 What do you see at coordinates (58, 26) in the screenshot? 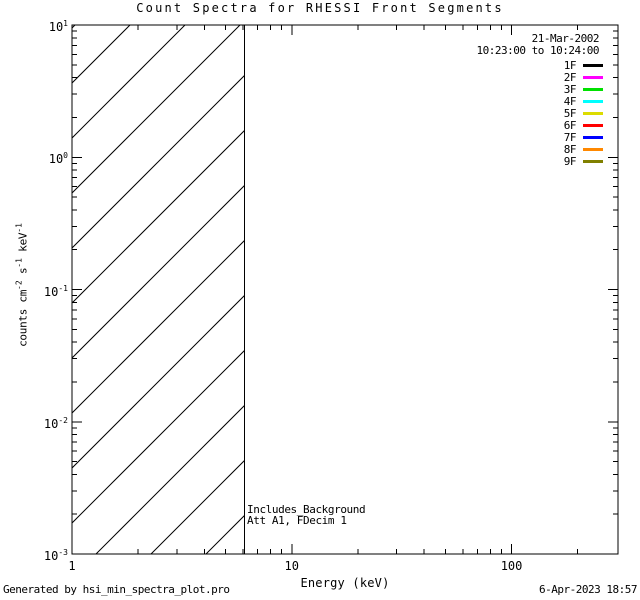
I see `y-tick-label: 10¹` at bounding box center [58, 26].